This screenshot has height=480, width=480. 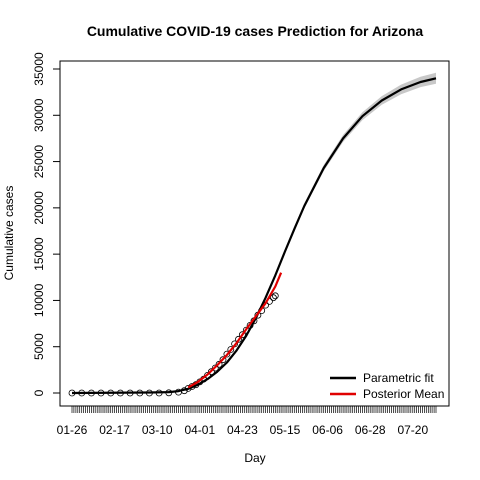 What do you see at coordinates (387, 386) in the screenshot?
I see `legend: Parametric fit Posterior Mean` at bounding box center [387, 386].